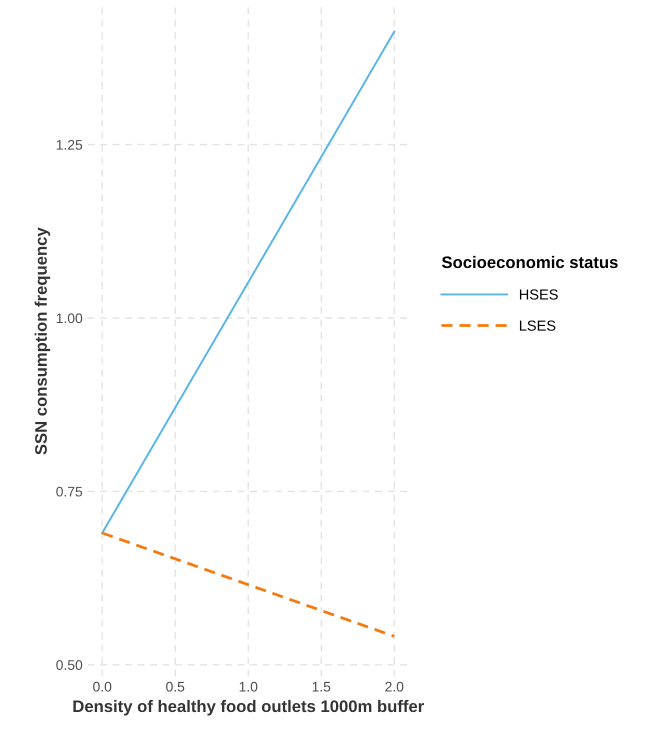  Describe the element at coordinates (539, 294) in the screenshot. I see `legend-label: HSES` at that location.